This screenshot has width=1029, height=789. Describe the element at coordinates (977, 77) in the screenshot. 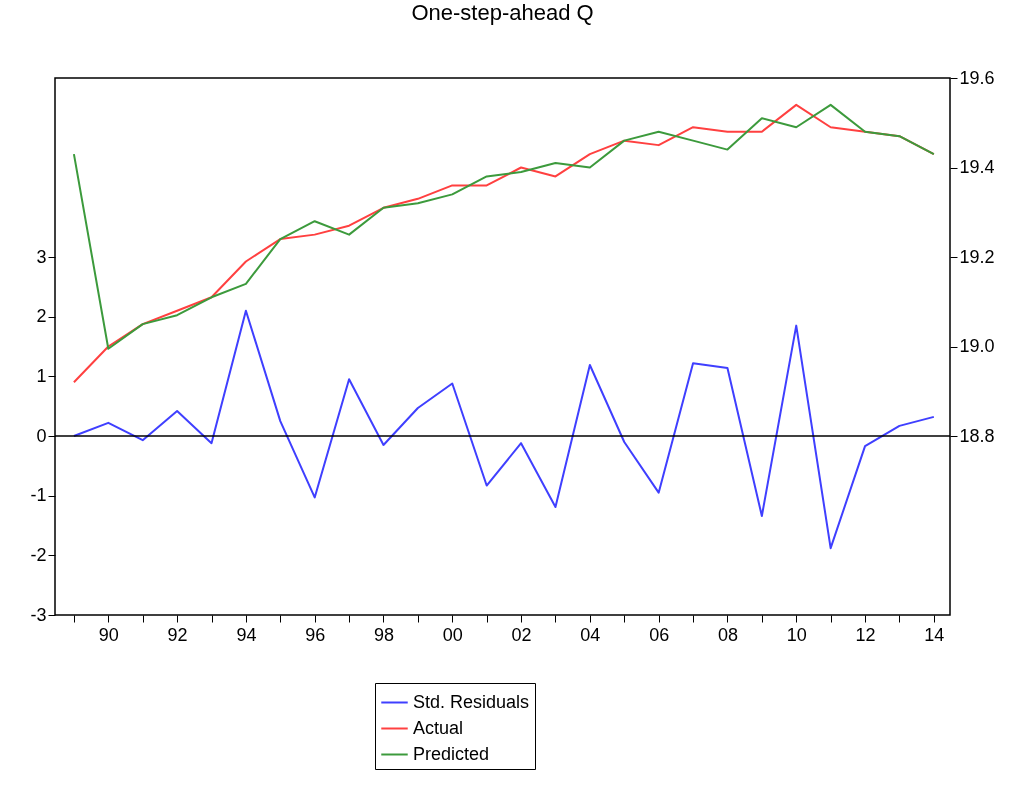

I see `y2-tick-label: 19.6` at that location.